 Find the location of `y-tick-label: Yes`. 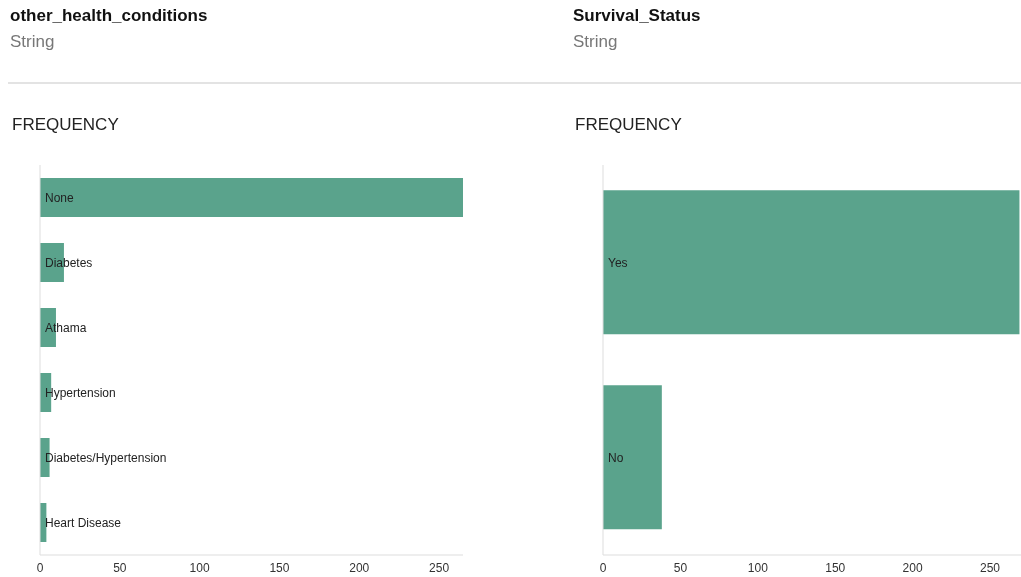

y-tick-label: Yes is located at coordinates (618, 262).